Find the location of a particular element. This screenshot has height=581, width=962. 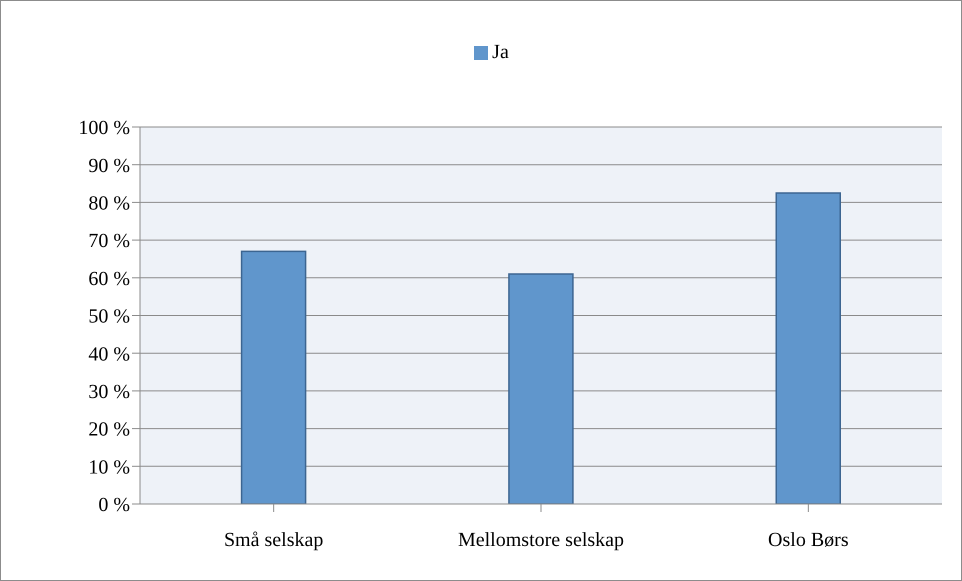

y-tick-label: 30 % is located at coordinates (109, 392).